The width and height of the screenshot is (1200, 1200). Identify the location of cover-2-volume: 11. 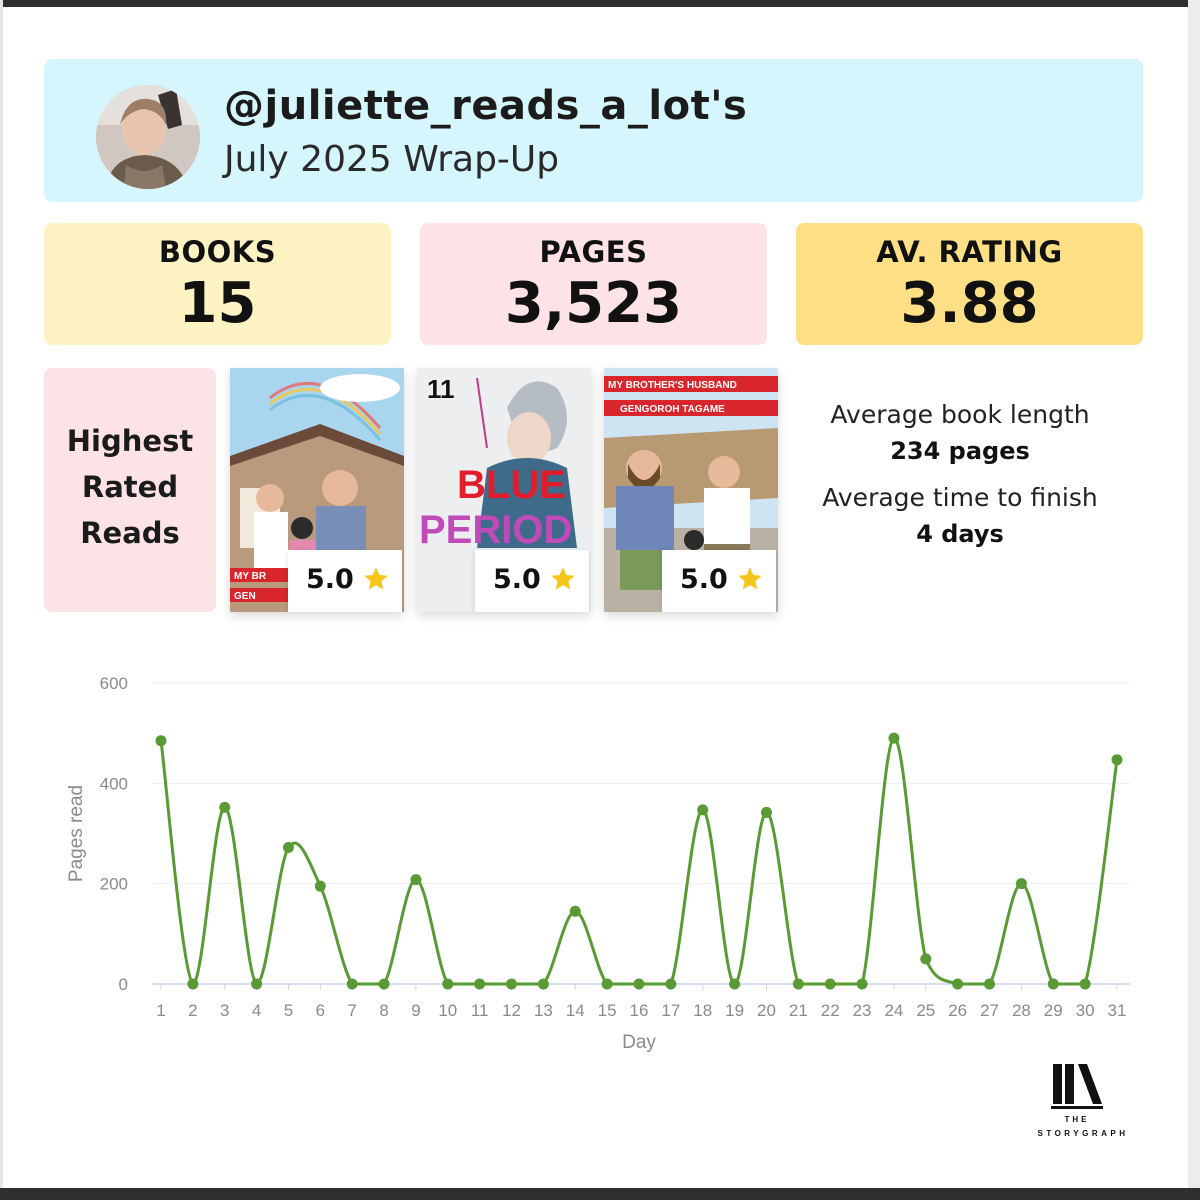
(441, 389).